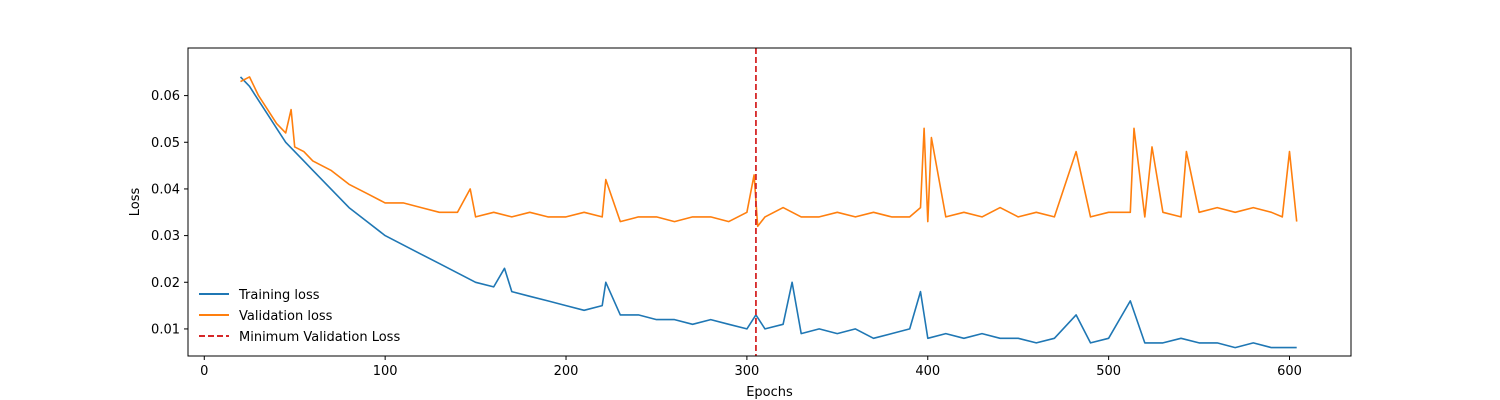 The height and width of the screenshot is (400, 1500). I want to click on x-tick-label: 300, so click(746, 371).